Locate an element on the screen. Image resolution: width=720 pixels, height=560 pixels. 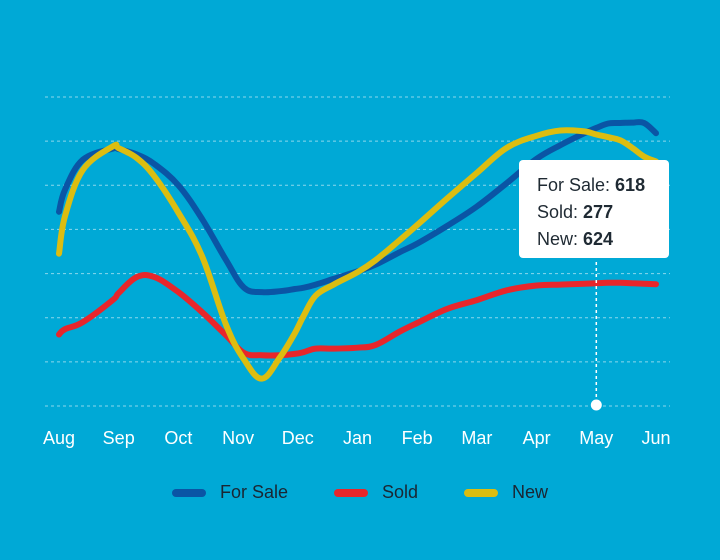
x-tick-label: Jun is located at coordinates (655, 438).